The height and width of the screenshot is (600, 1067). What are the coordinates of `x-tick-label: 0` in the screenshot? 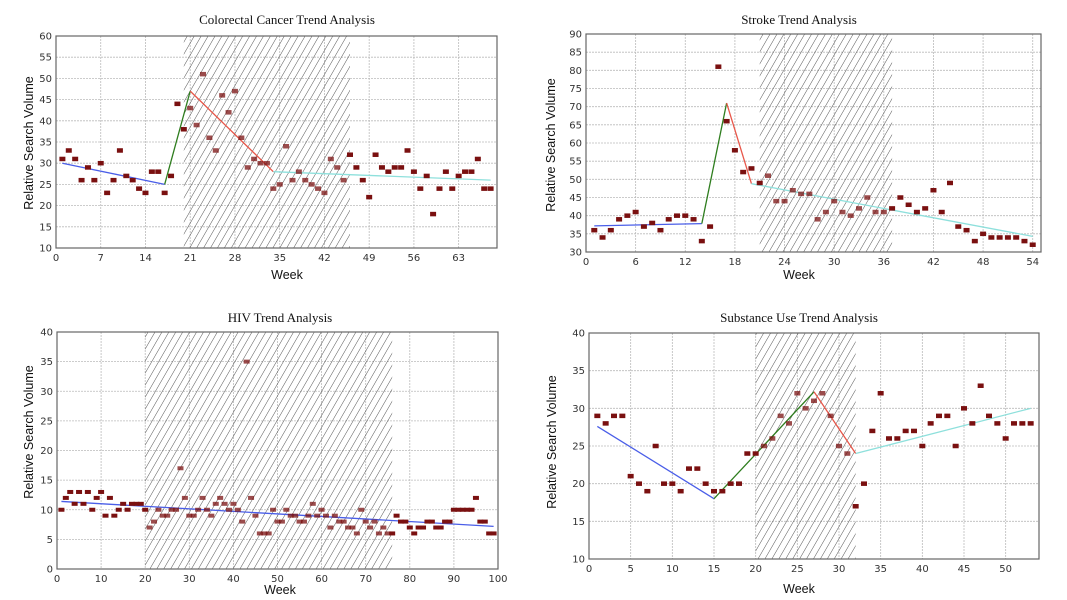 It's located at (57, 579).